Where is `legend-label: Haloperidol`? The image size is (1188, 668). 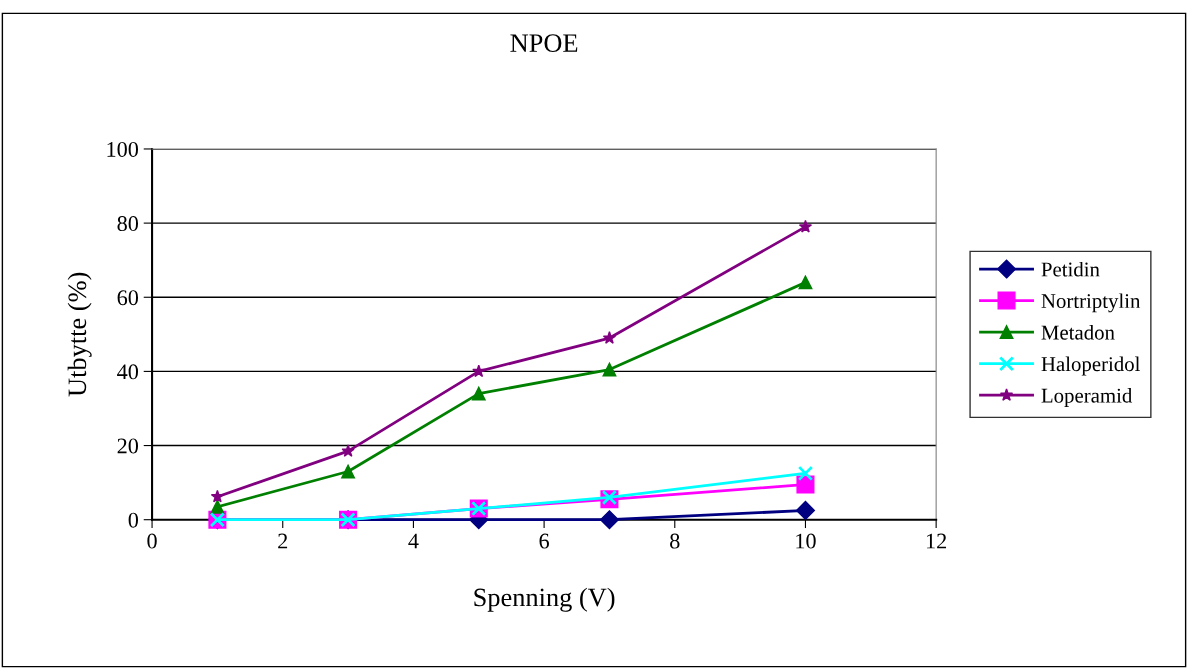
legend-label: Haloperidol is located at coordinates (1091, 366).